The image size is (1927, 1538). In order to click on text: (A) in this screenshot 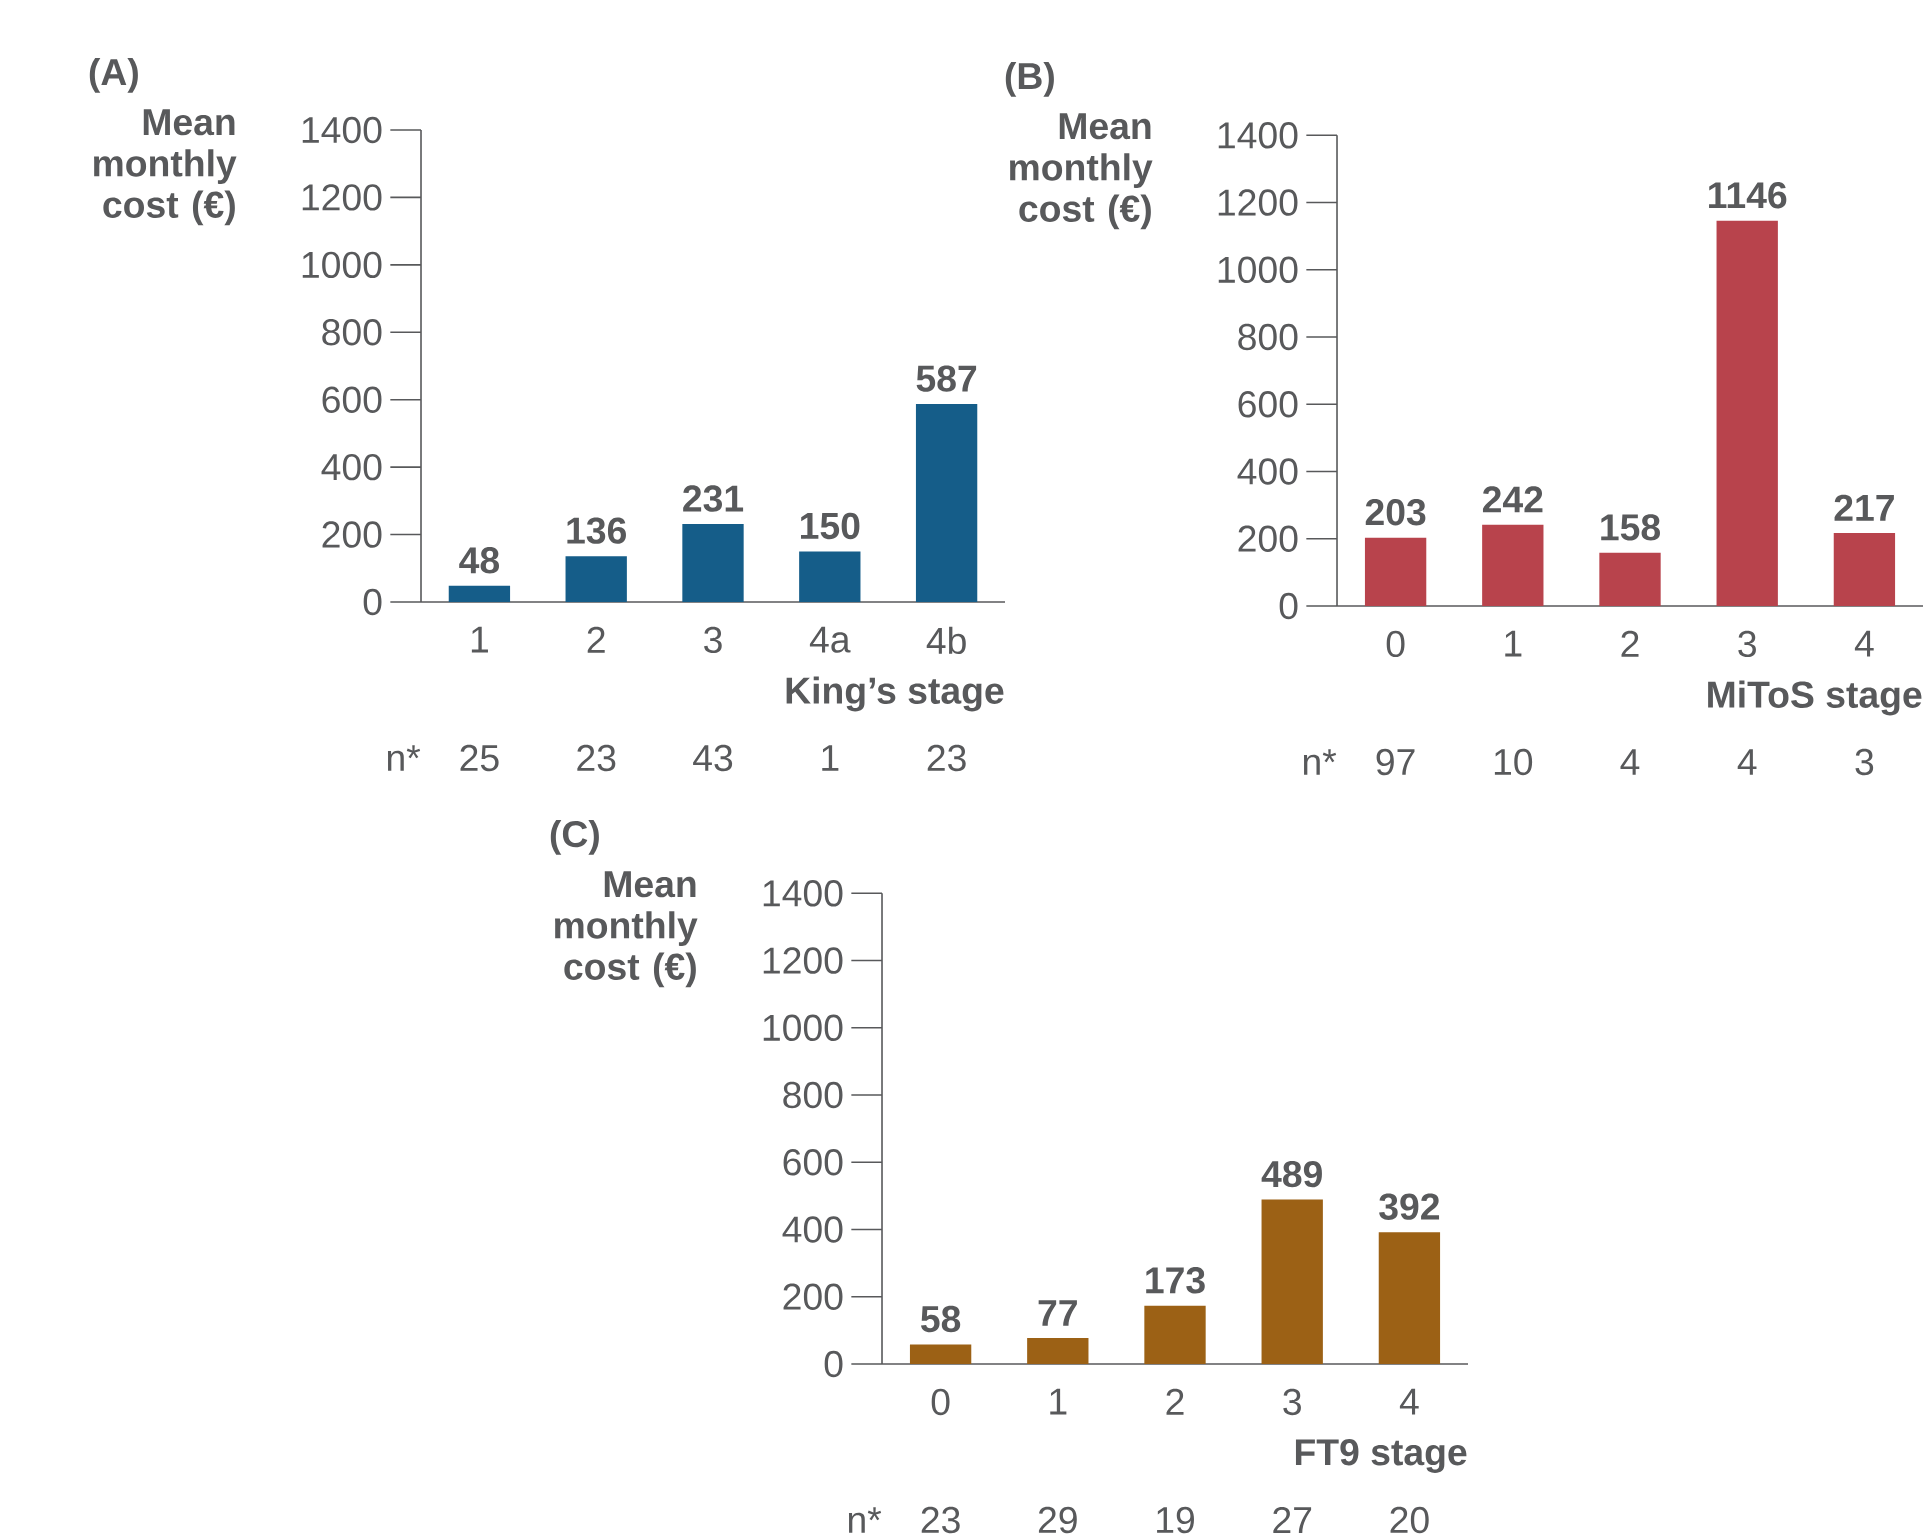, I will do `click(113, 75)`.